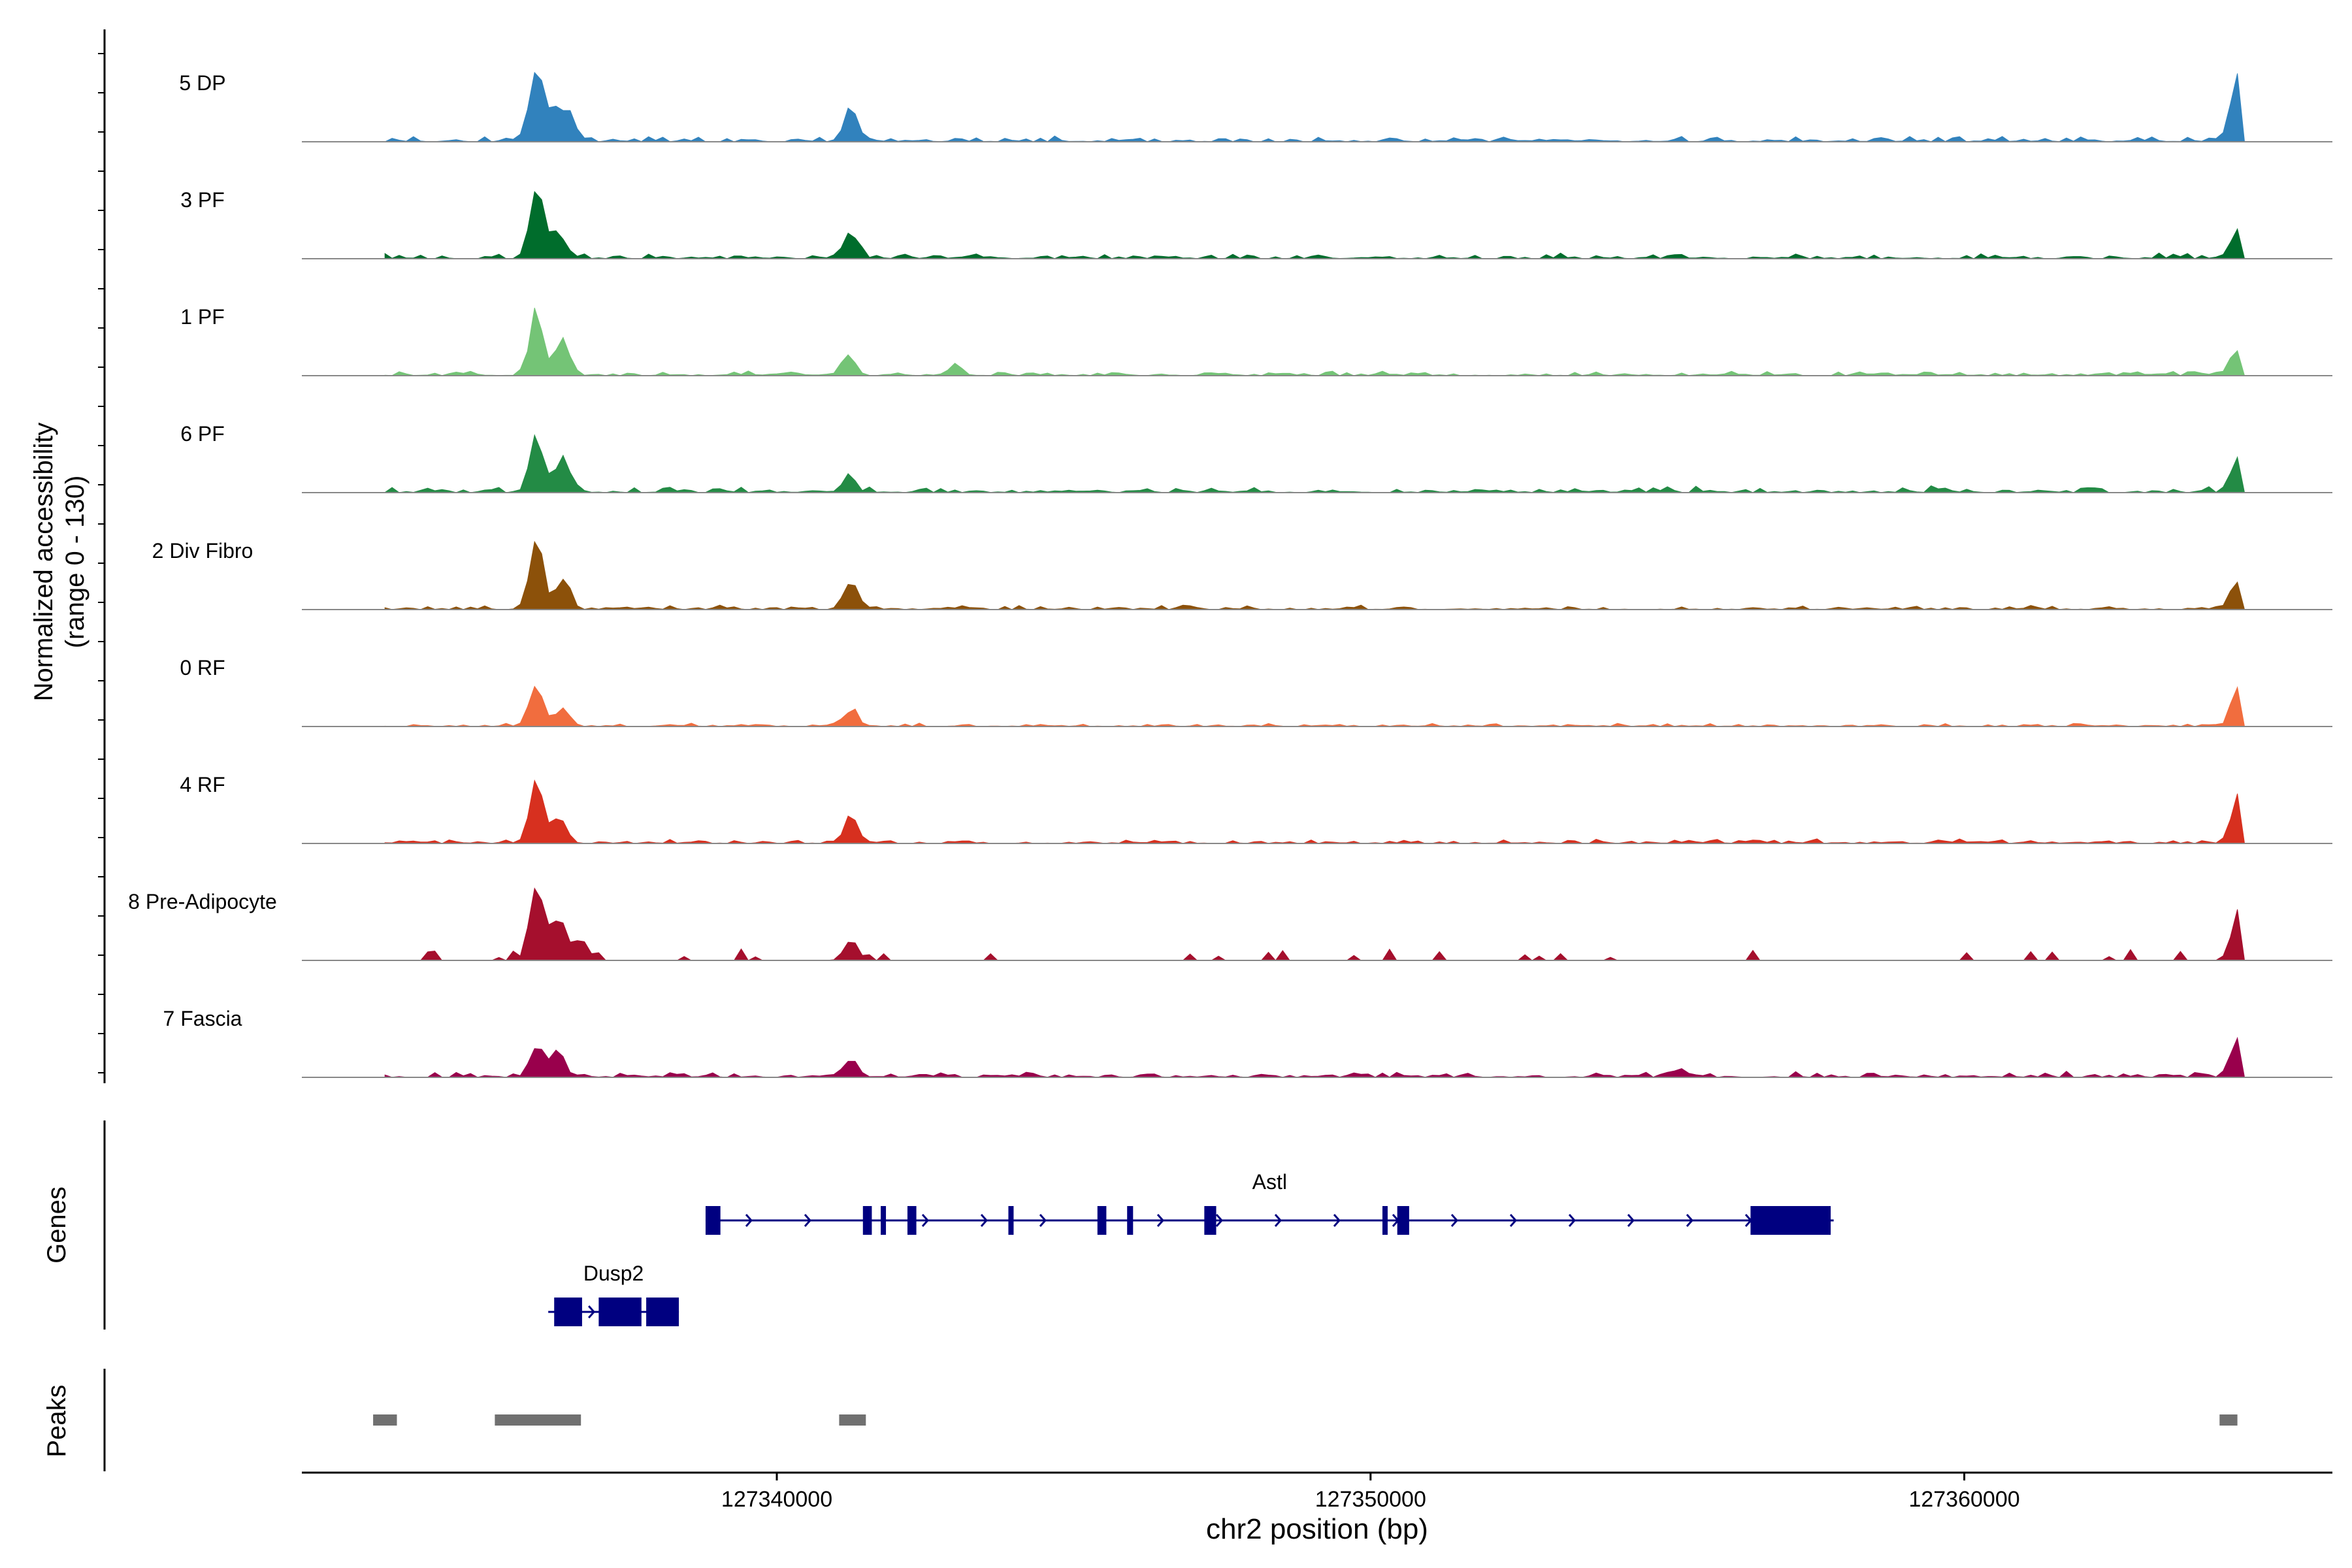 This screenshot has height=1568, width=2352. Describe the element at coordinates (101, 563) in the screenshot. I see `coverage-y-ticks` at that location.